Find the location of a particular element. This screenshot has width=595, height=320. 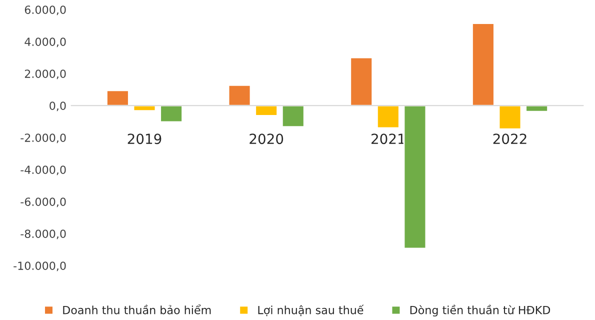

x-tick-label: 2020 is located at coordinates (267, 139).